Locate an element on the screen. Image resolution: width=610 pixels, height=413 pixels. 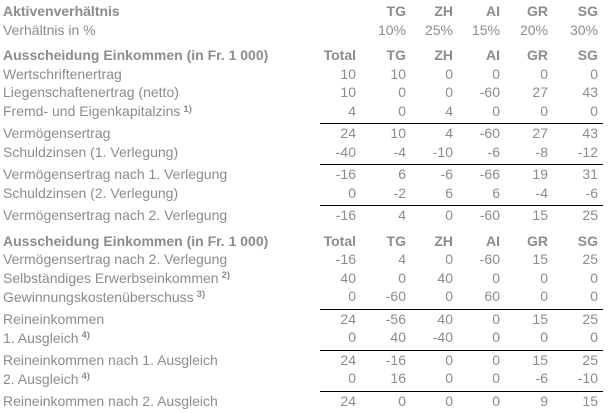
cell-value: -4 is located at coordinates (386, 153).